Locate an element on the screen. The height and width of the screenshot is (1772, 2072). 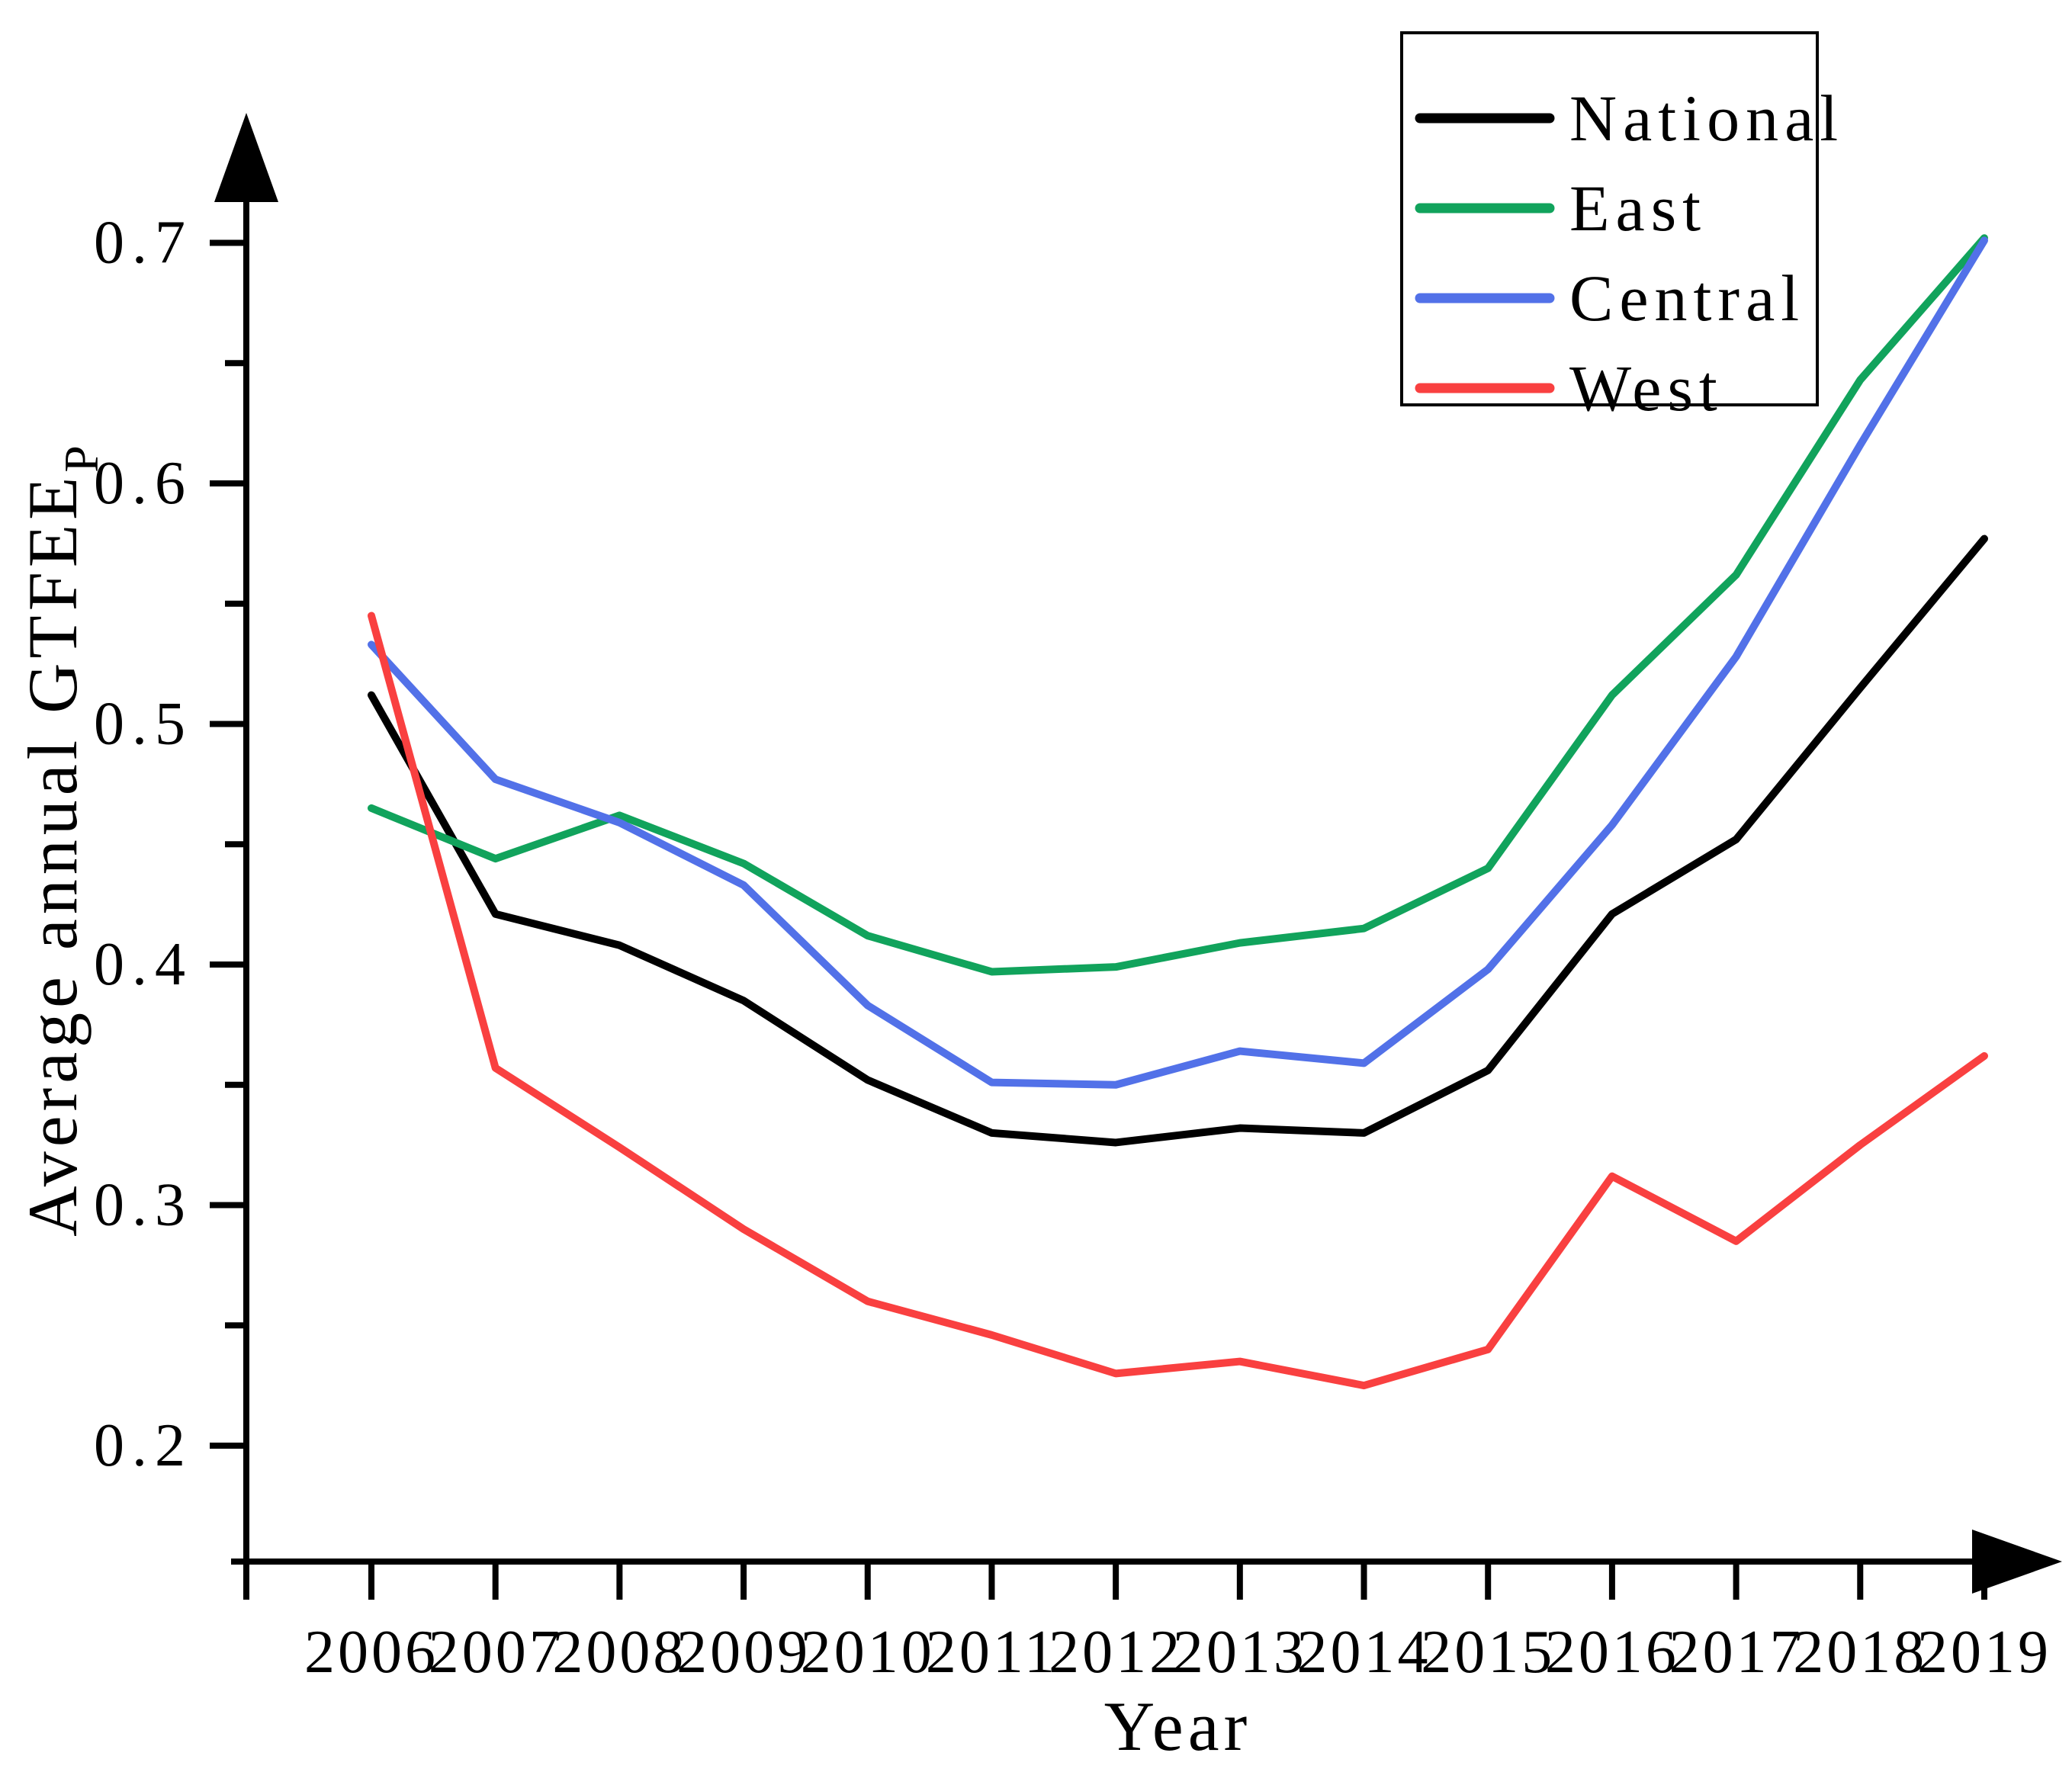
x-tick-label: 2015 is located at coordinates (1488, 1652).